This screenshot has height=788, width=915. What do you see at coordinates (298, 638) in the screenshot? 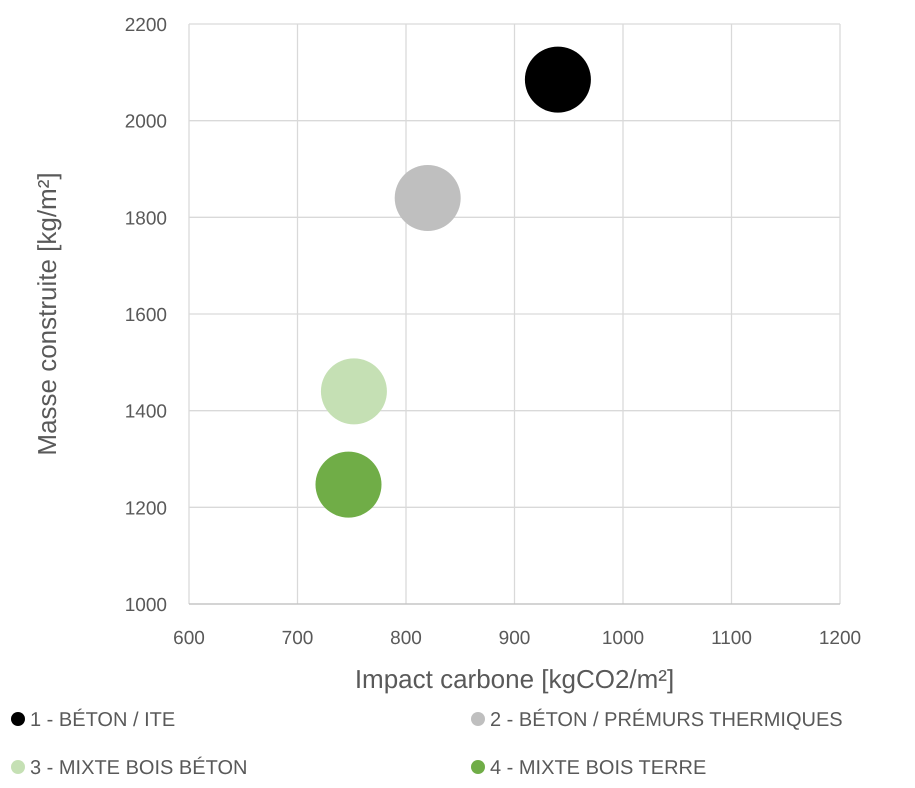
I see `x-tick-label: 700` at bounding box center [298, 638].